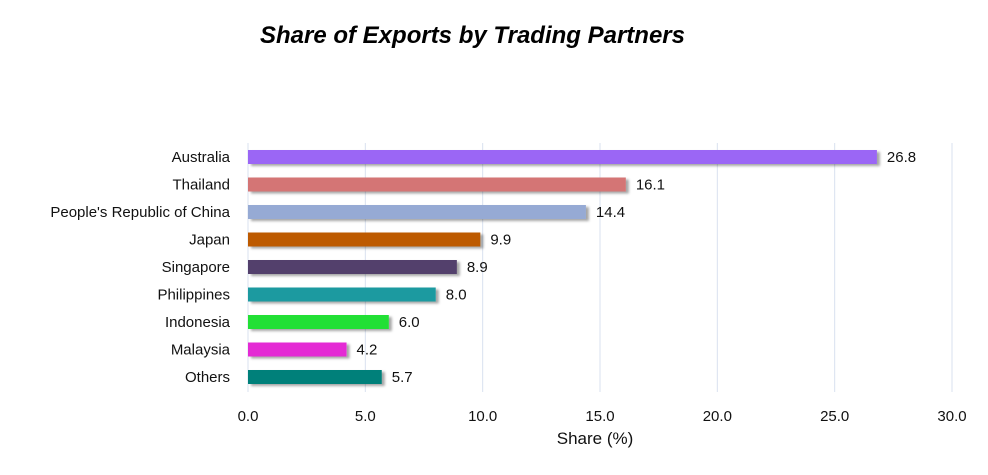 Image resolution: width=988 pixels, height=475 pixels. What do you see at coordinates (201, 185) in the screenshot?
I see `category-label: Thailand` at bounding box center [201, 185].